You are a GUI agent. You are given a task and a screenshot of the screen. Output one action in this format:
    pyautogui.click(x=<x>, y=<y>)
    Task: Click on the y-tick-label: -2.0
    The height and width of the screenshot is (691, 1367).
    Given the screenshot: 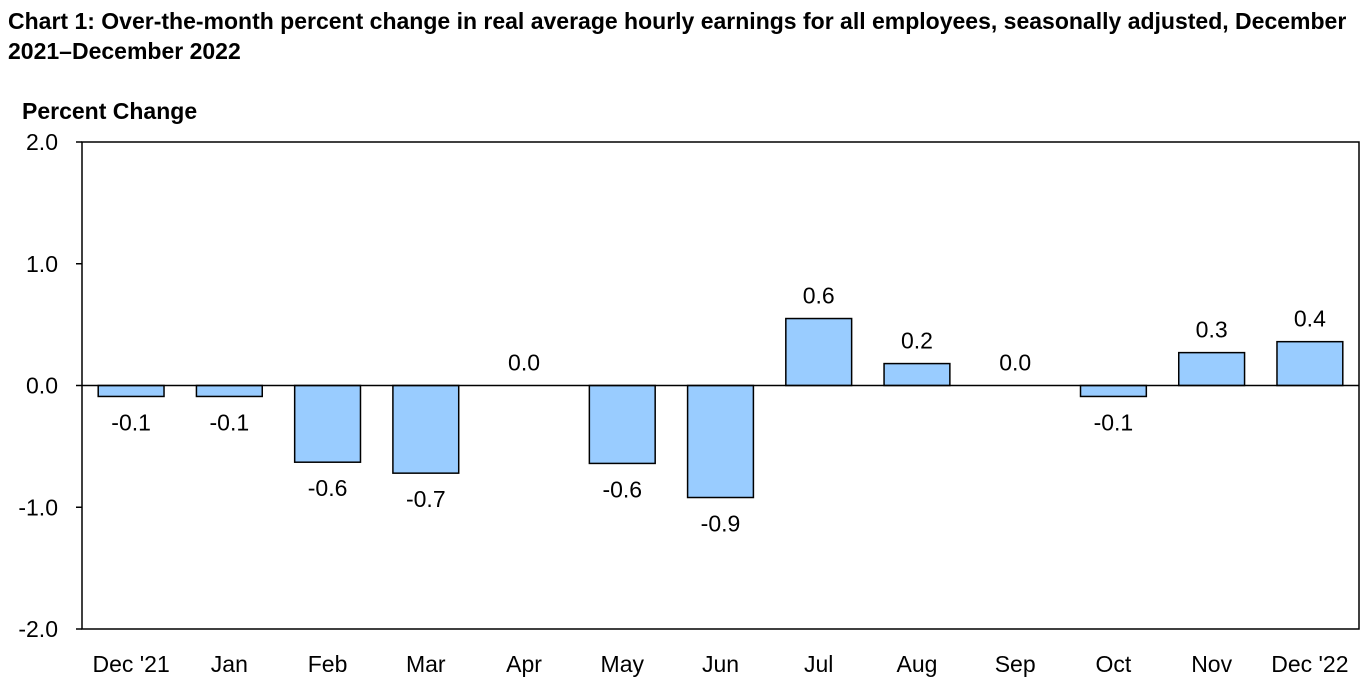 What is the action you would take?
    pyautogui.click(x=38, y=629)
    